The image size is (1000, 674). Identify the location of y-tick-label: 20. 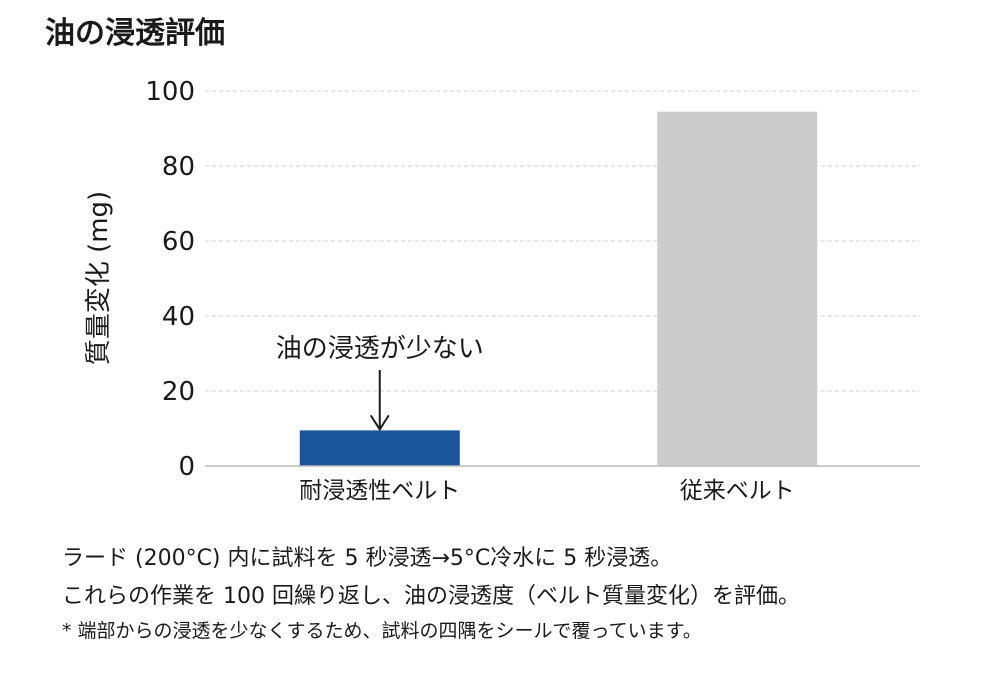
(178, 392).